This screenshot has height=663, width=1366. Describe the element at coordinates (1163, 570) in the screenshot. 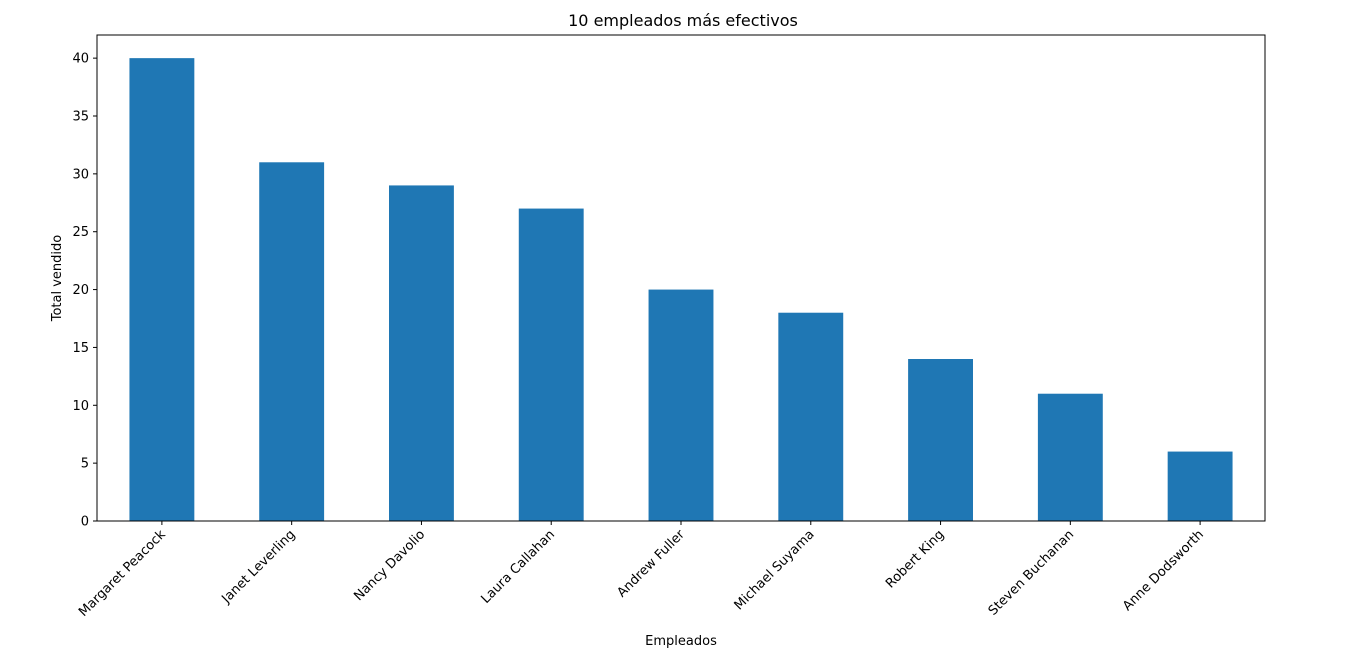

I see `x-tick-label: Anne Dodsworth` at that location.